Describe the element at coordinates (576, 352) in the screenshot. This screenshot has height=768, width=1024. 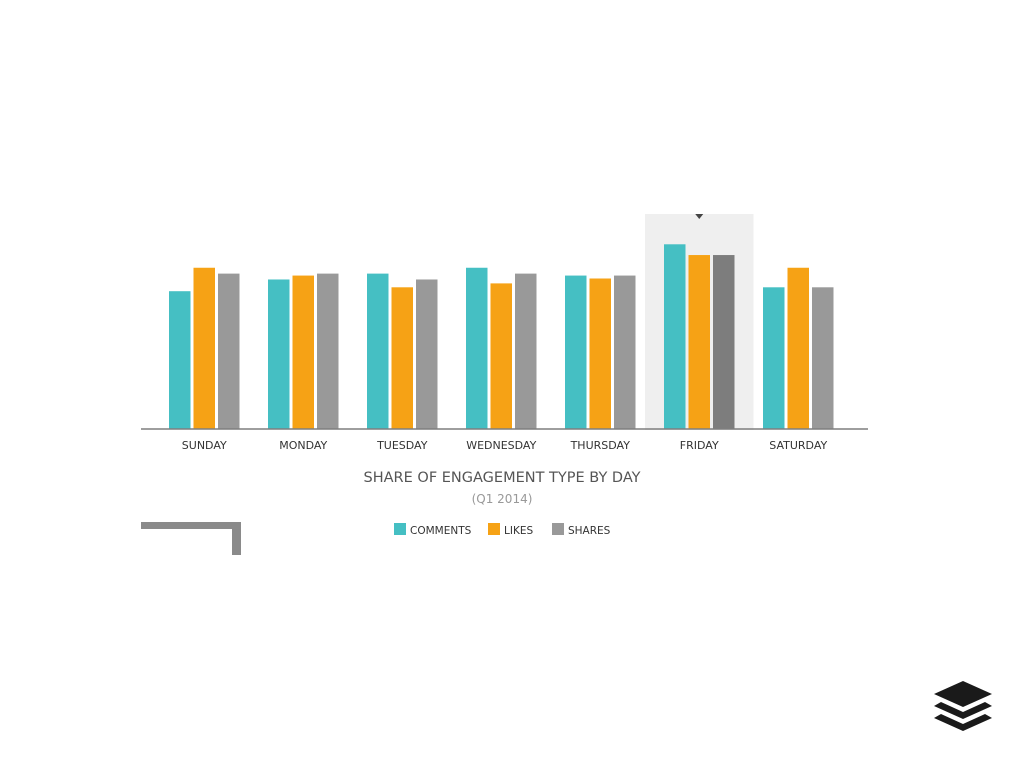
I see `bar-comments-thursday` at that location.